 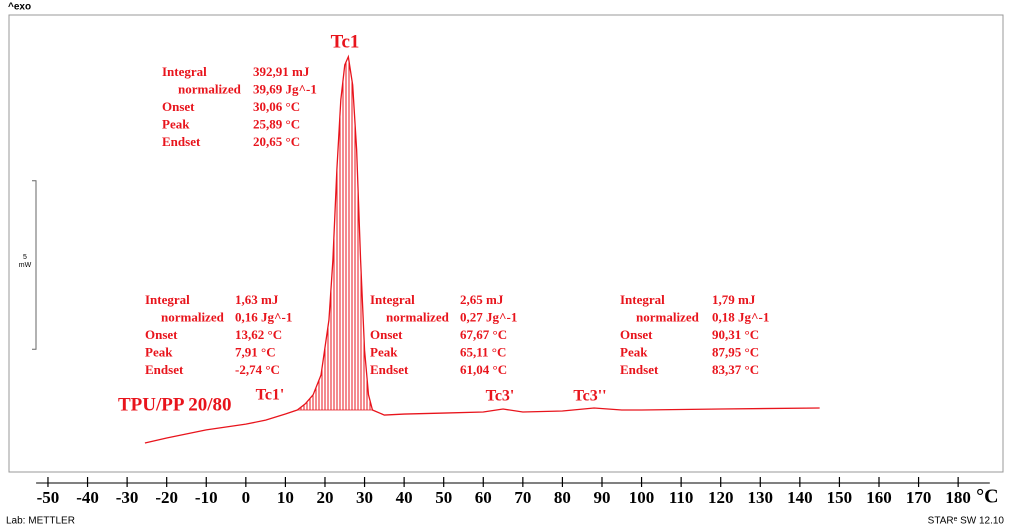 What do you see at coordinates (966, 521) in the screenshot?
I see `footer-right: STARᵉ SW 12.10` at bounding box center [966, 521].